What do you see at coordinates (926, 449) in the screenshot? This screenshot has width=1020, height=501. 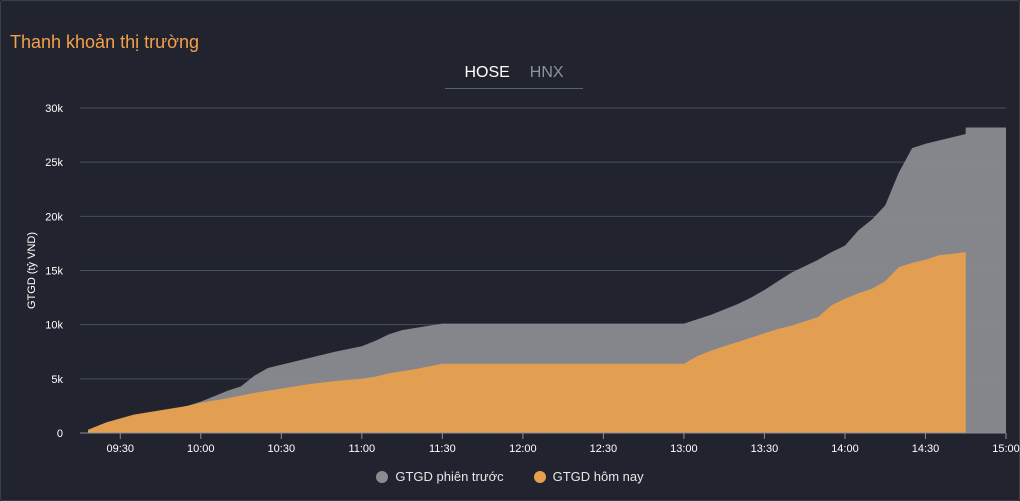 I see `x-tick-label: 14:30` at bounding box center [926, 449].